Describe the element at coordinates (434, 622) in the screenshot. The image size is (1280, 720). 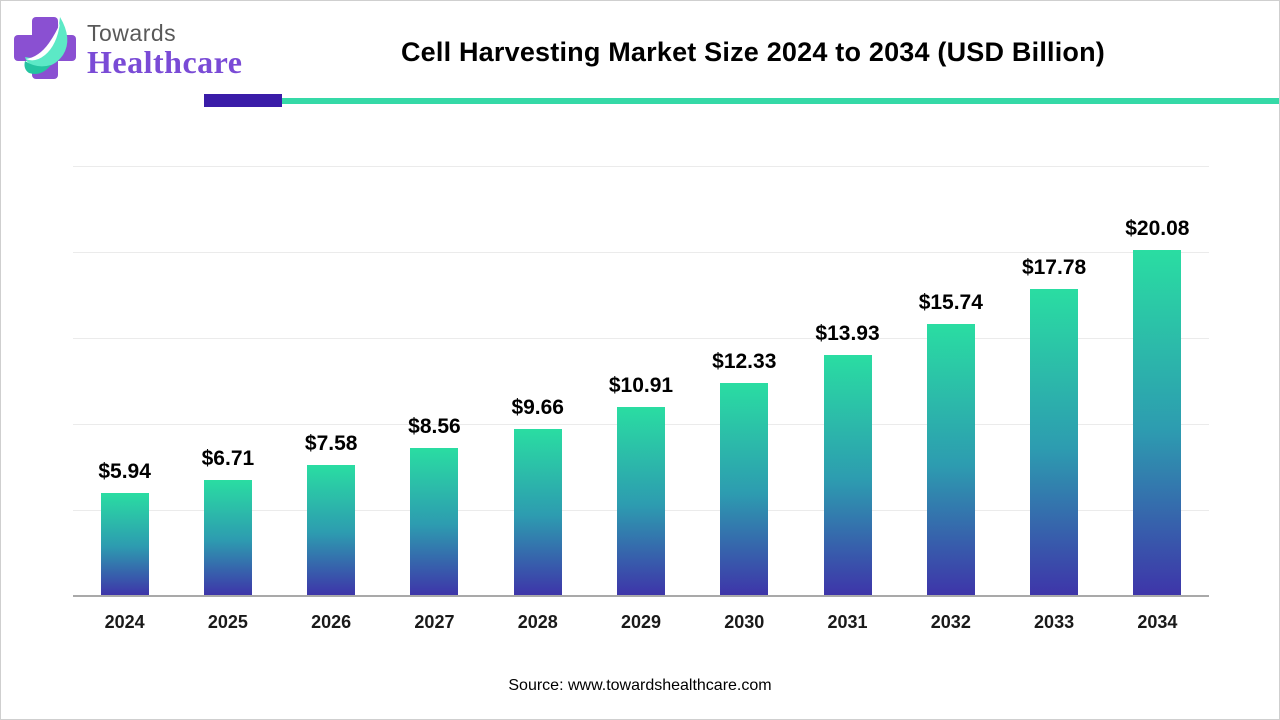
I see `x-axis-label-2027: 2027` at that location.